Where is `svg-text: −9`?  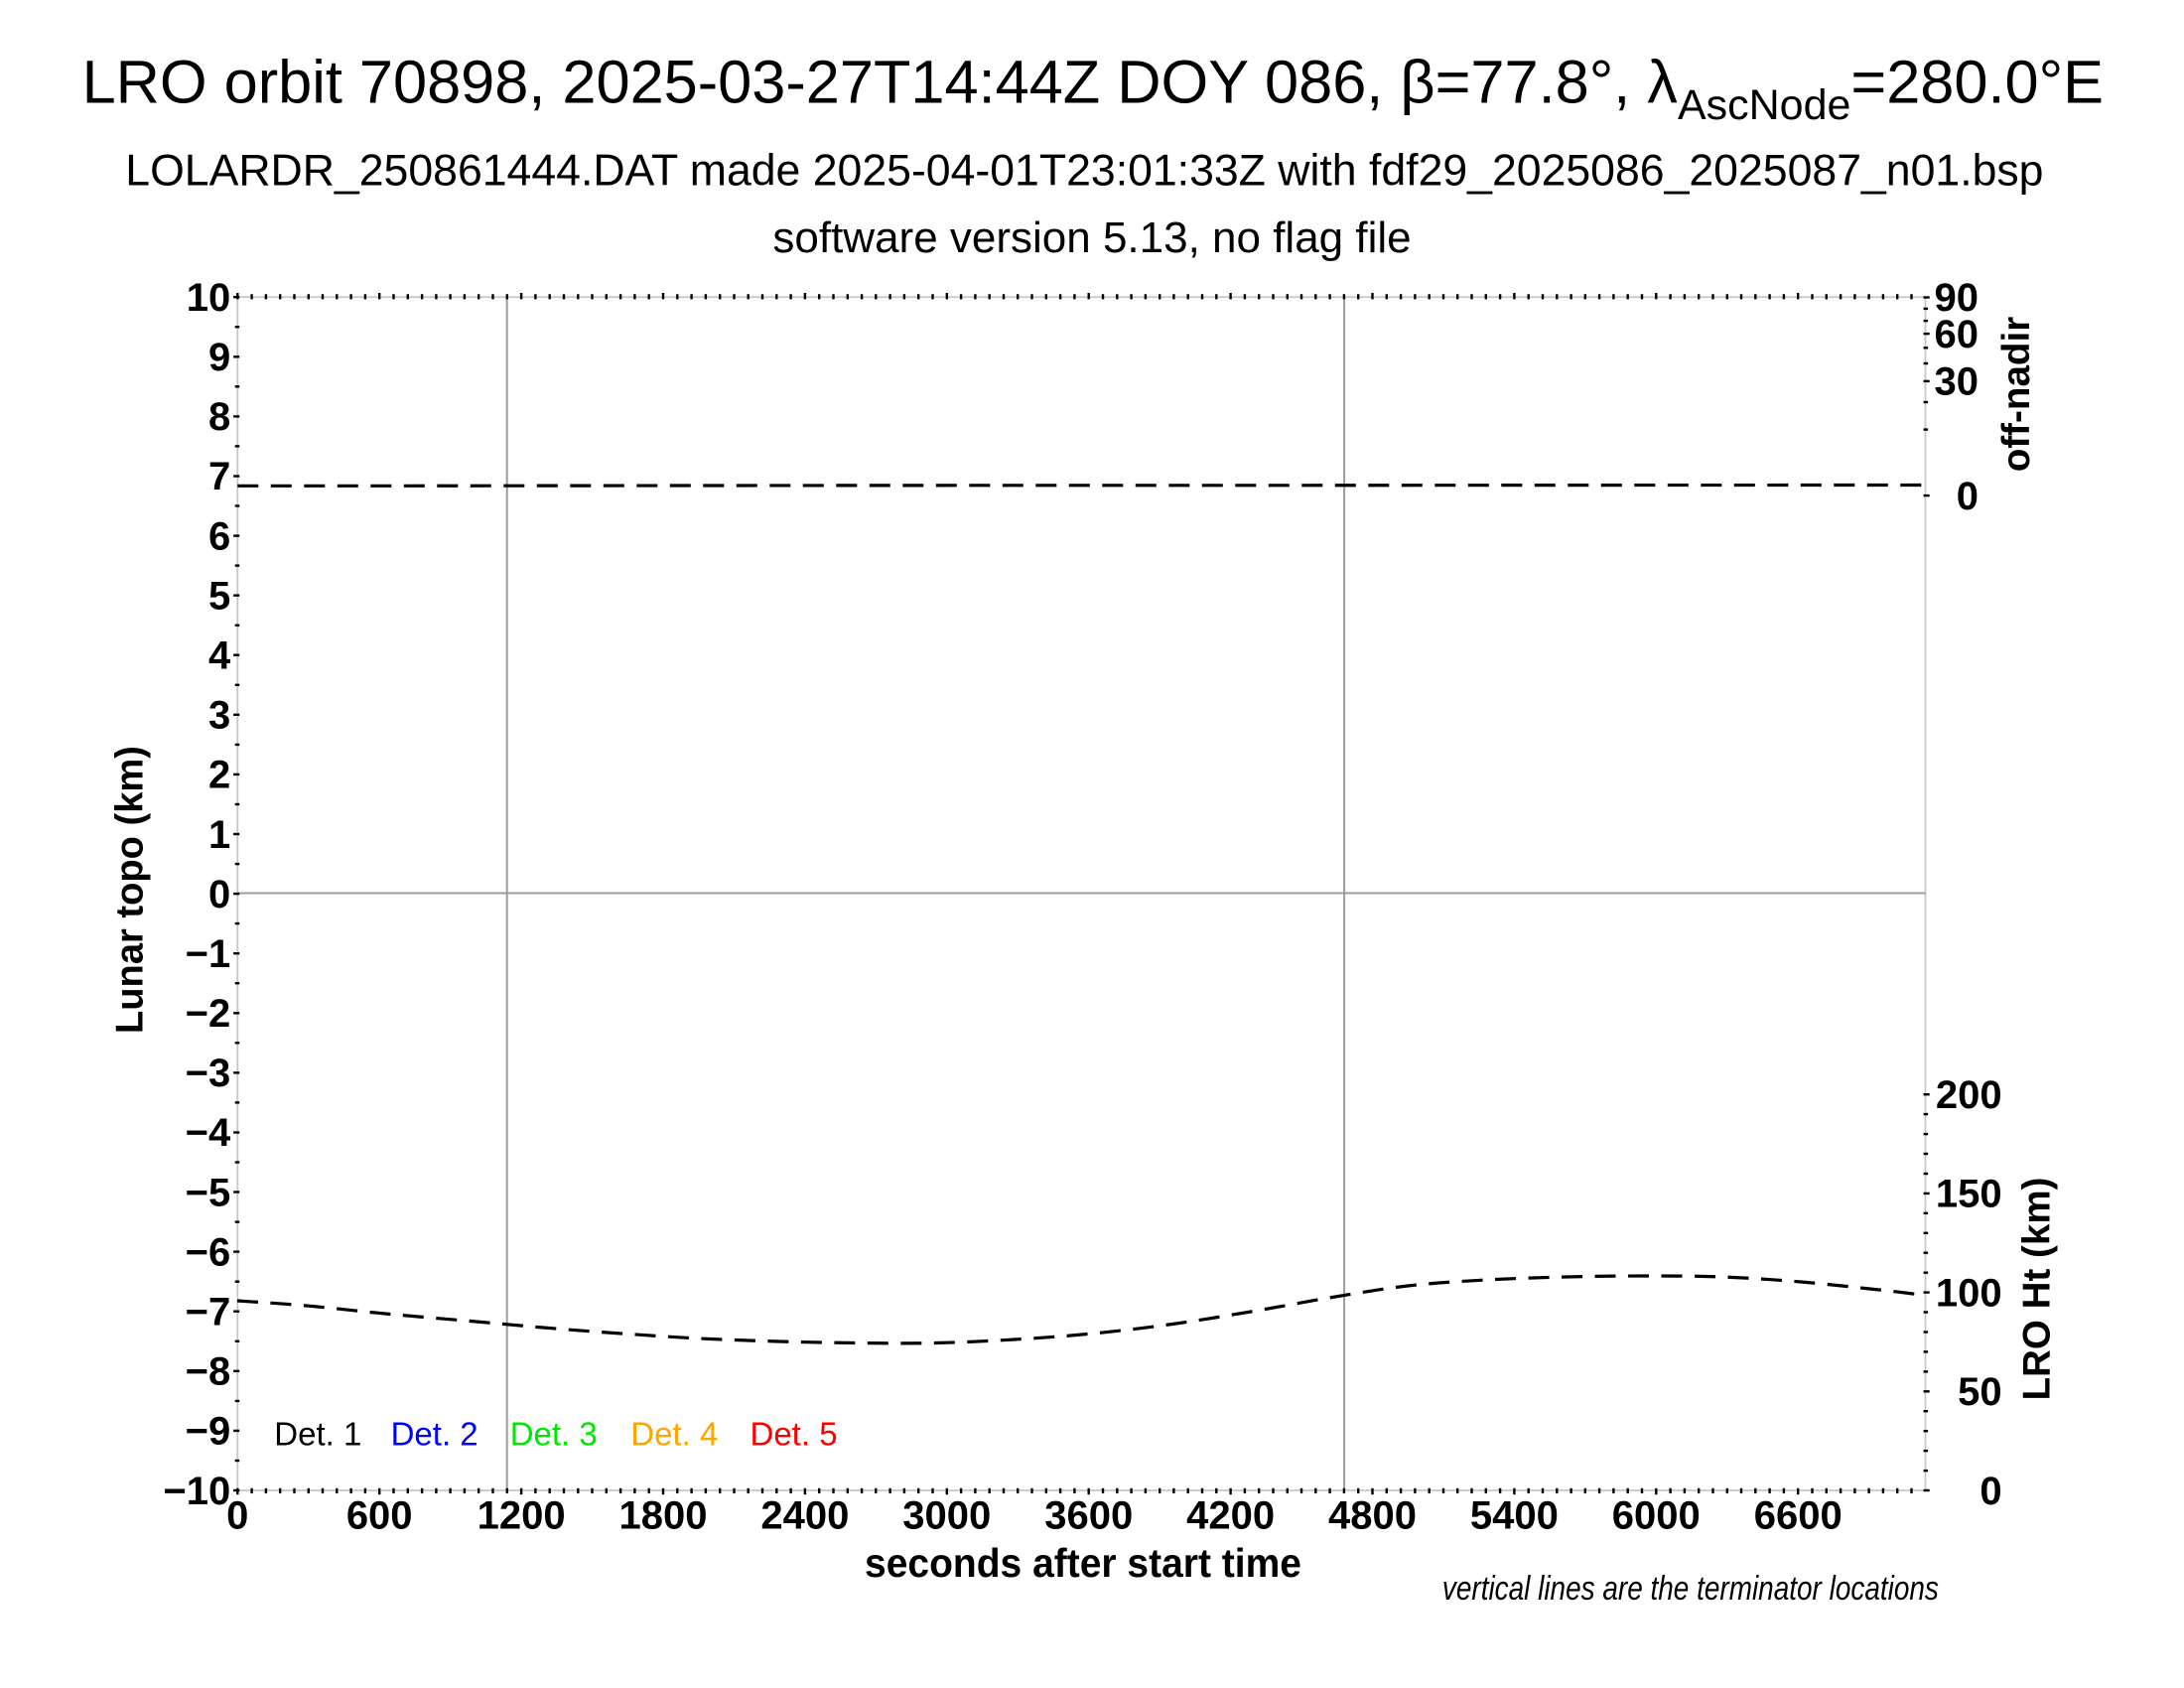 svg-text: −9 is located at coordinates (208, 1432).